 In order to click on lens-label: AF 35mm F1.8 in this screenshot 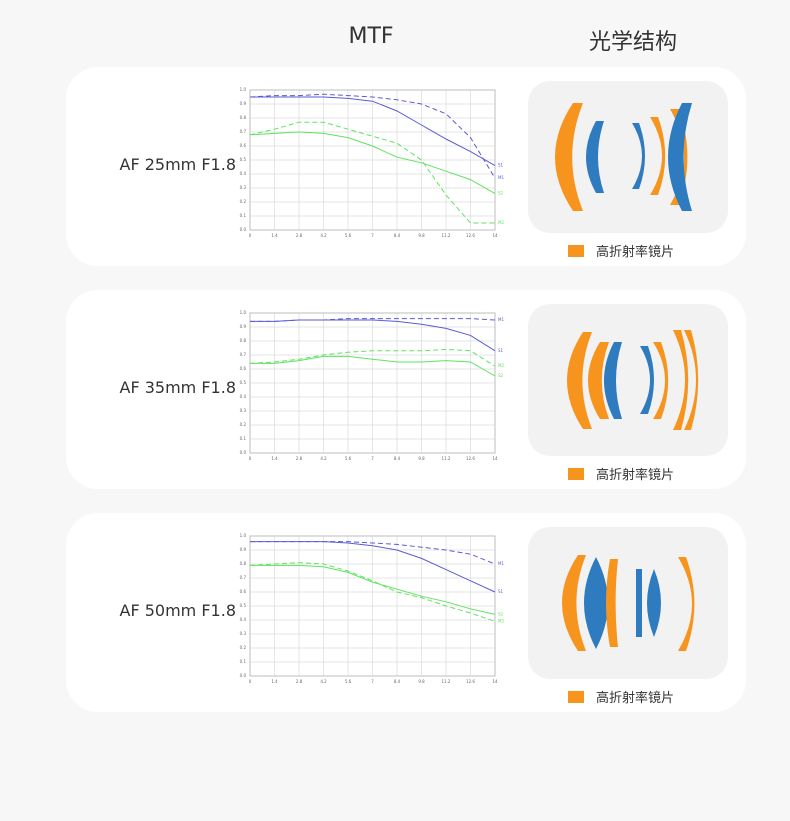, I will do `click(178, 387)`.